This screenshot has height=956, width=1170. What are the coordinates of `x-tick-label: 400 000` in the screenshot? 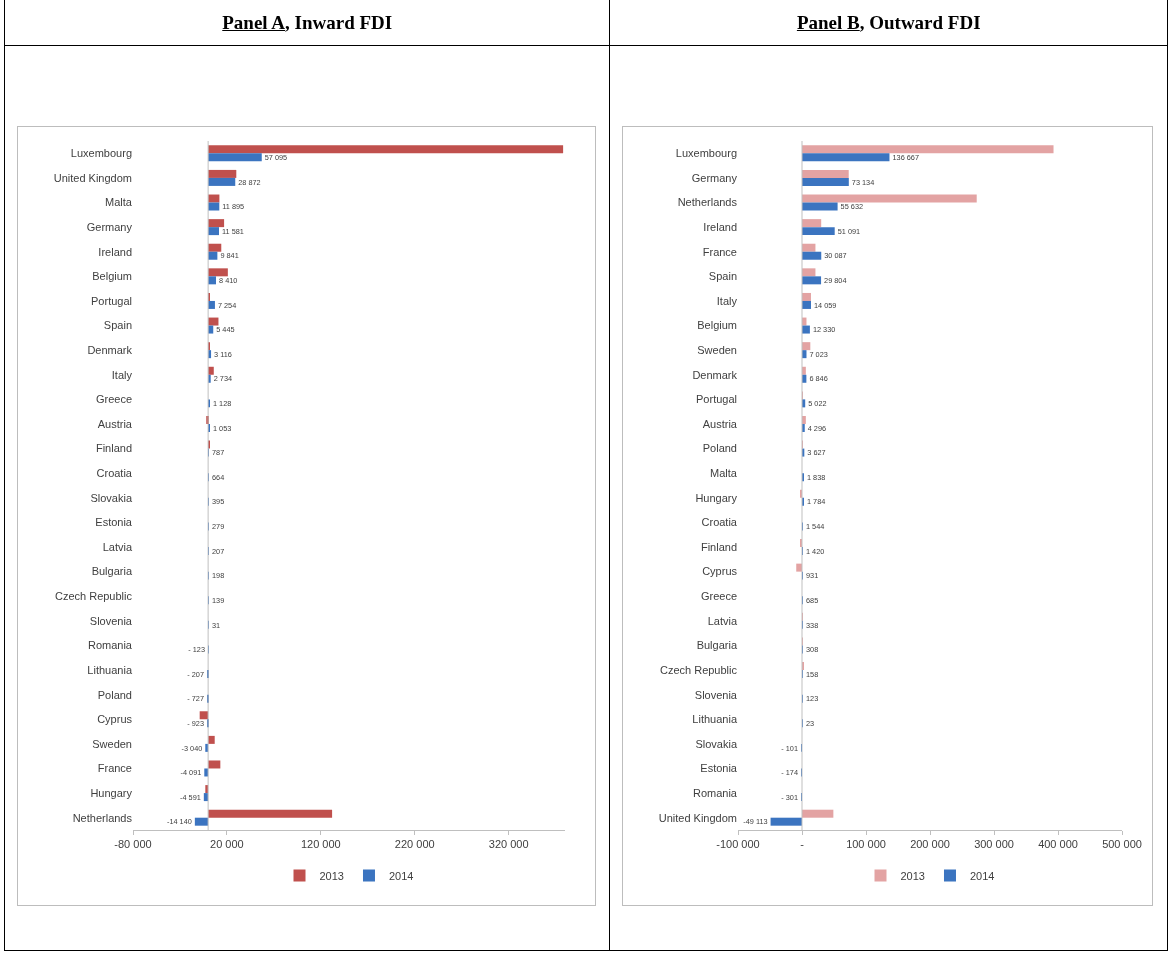 It's located at (1058, 844).